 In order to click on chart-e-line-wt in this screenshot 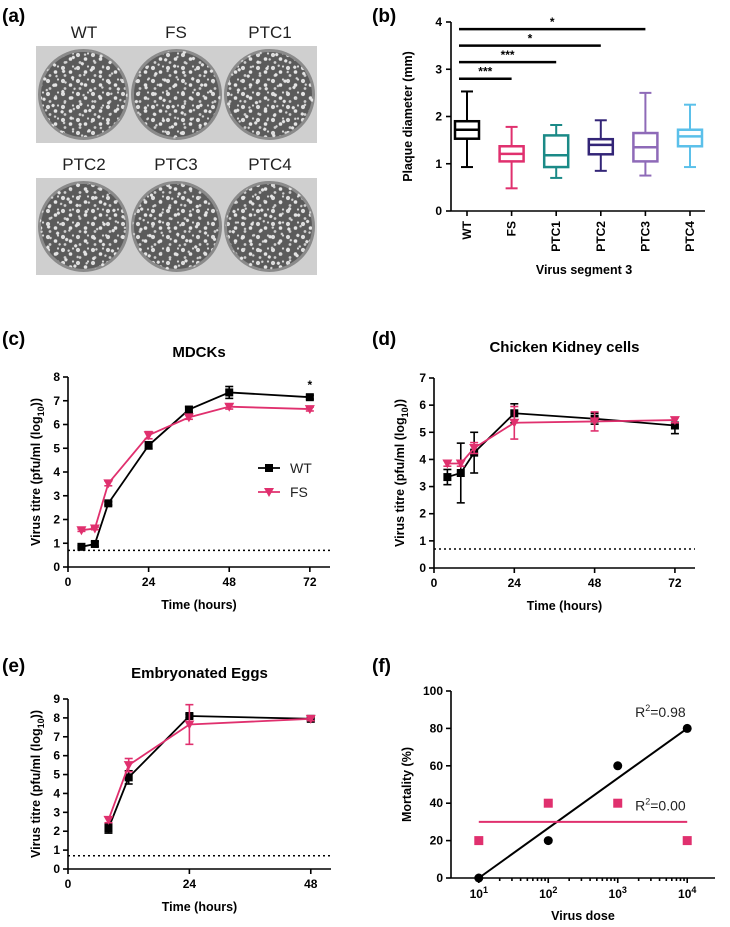, I will do `click(209, 772)`.